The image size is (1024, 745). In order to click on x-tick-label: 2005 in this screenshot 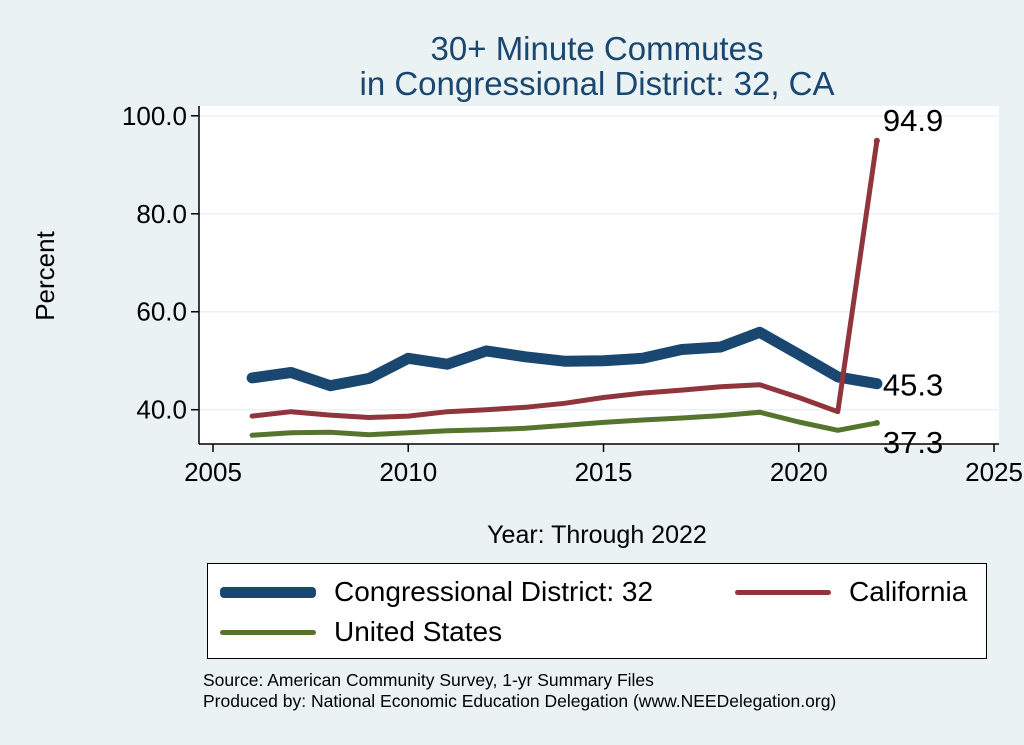, I will do `click(213, 472)`.